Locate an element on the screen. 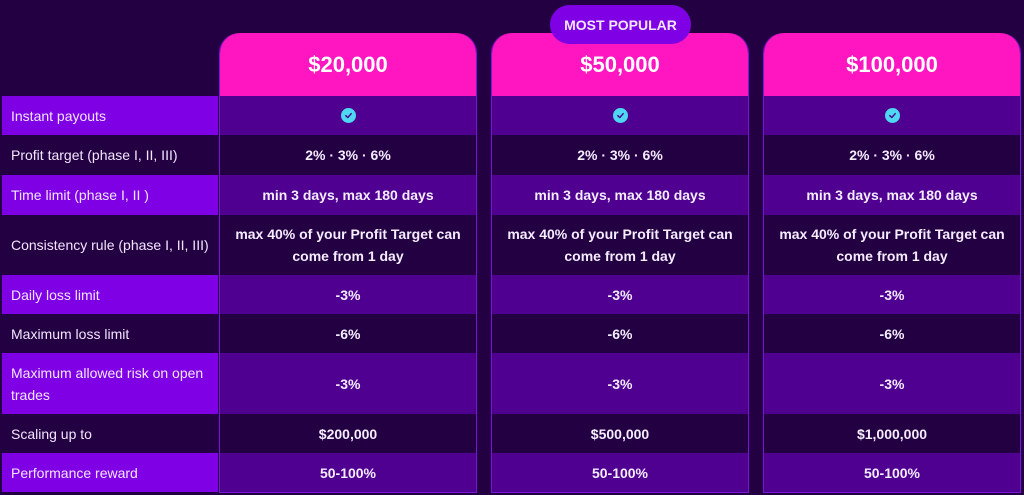  row-label-daily-loss-limit: Daily loss limit is located at coordinates (110, 294).